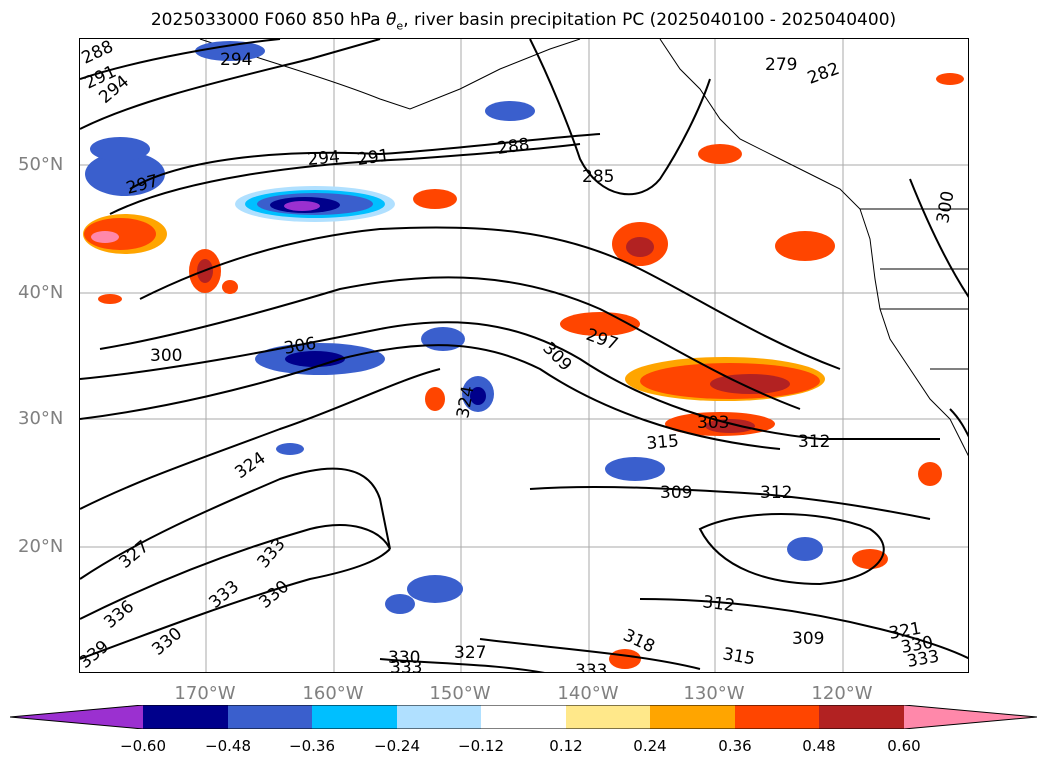 This screenshot has width=1047, height=767. What do you see at coordinates (513, 147) in the screenshot?
I see `contour-label: 288` at bounding box center [513, 147].